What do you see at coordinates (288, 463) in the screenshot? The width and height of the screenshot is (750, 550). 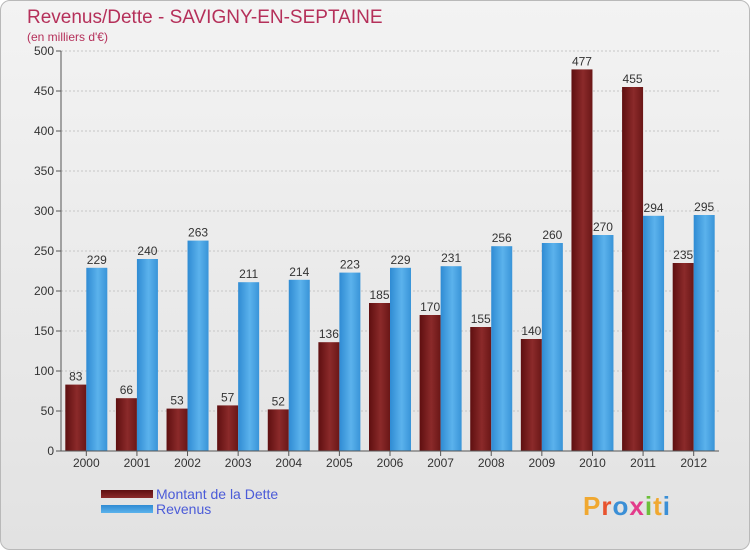 I see `x-tick-label: 2004` at bounding box center [288, 463].